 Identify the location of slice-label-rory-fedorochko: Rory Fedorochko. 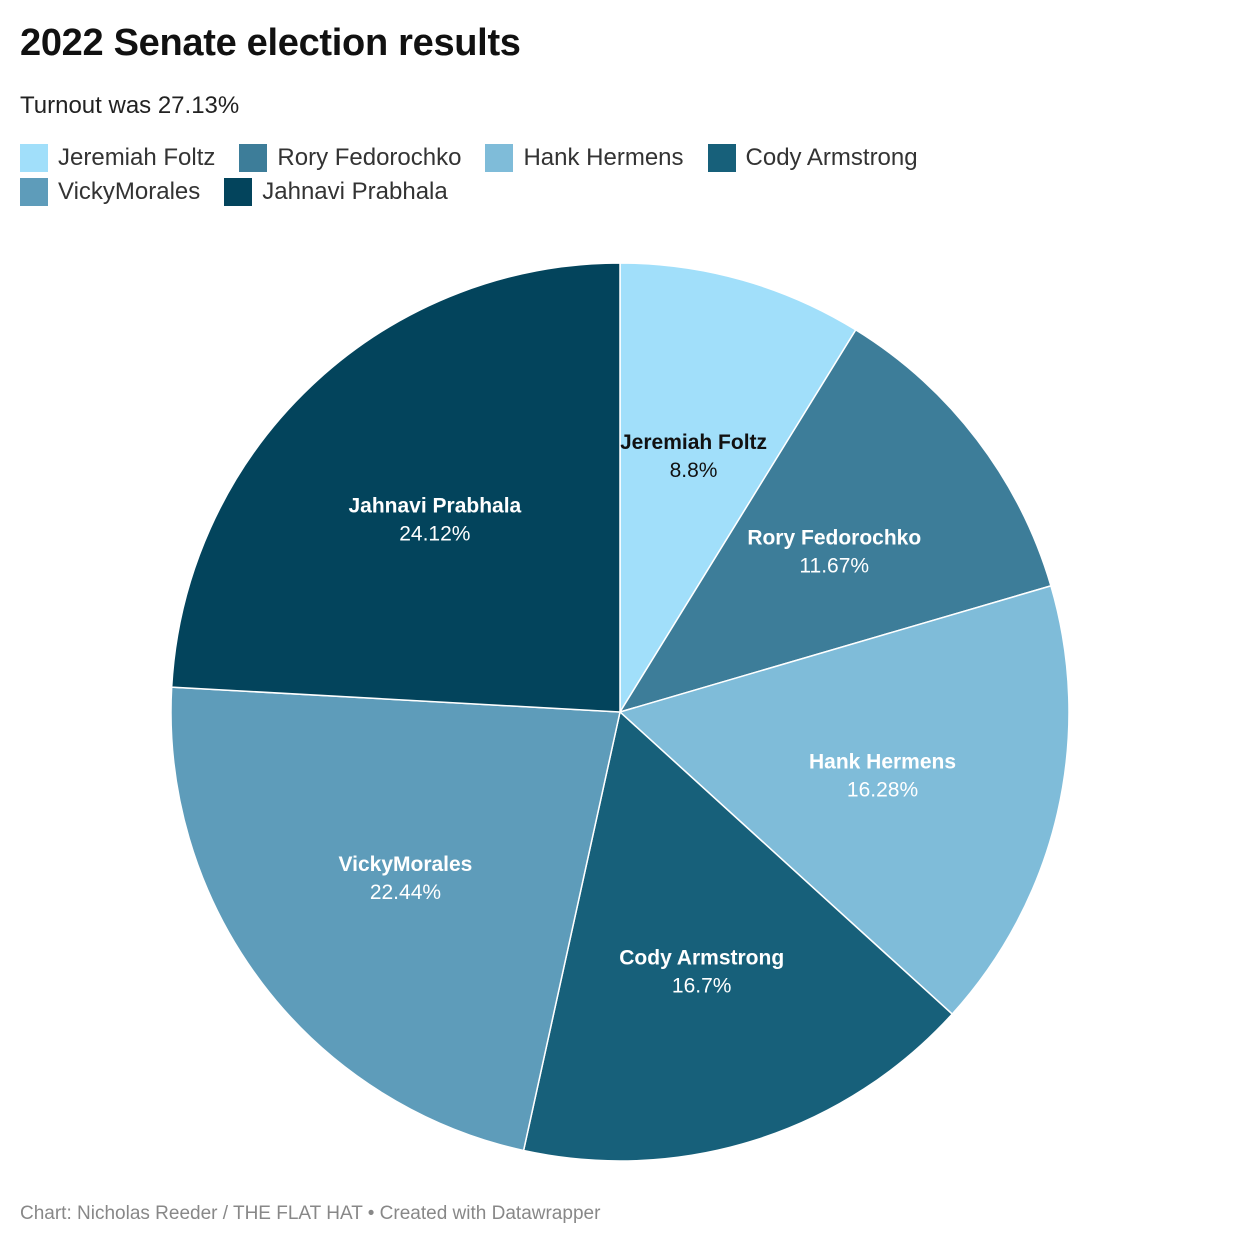
(834, 538).